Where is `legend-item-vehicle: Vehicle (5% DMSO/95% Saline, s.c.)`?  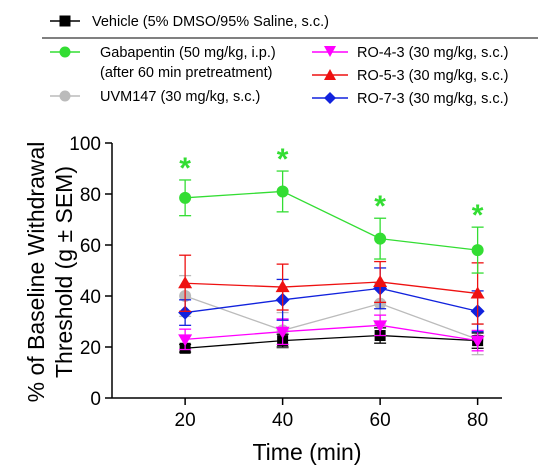
legend-item-vehicle: Vehicle (5% DMSO/95% Saline, s.c.) is located at coordinates (189, 22).